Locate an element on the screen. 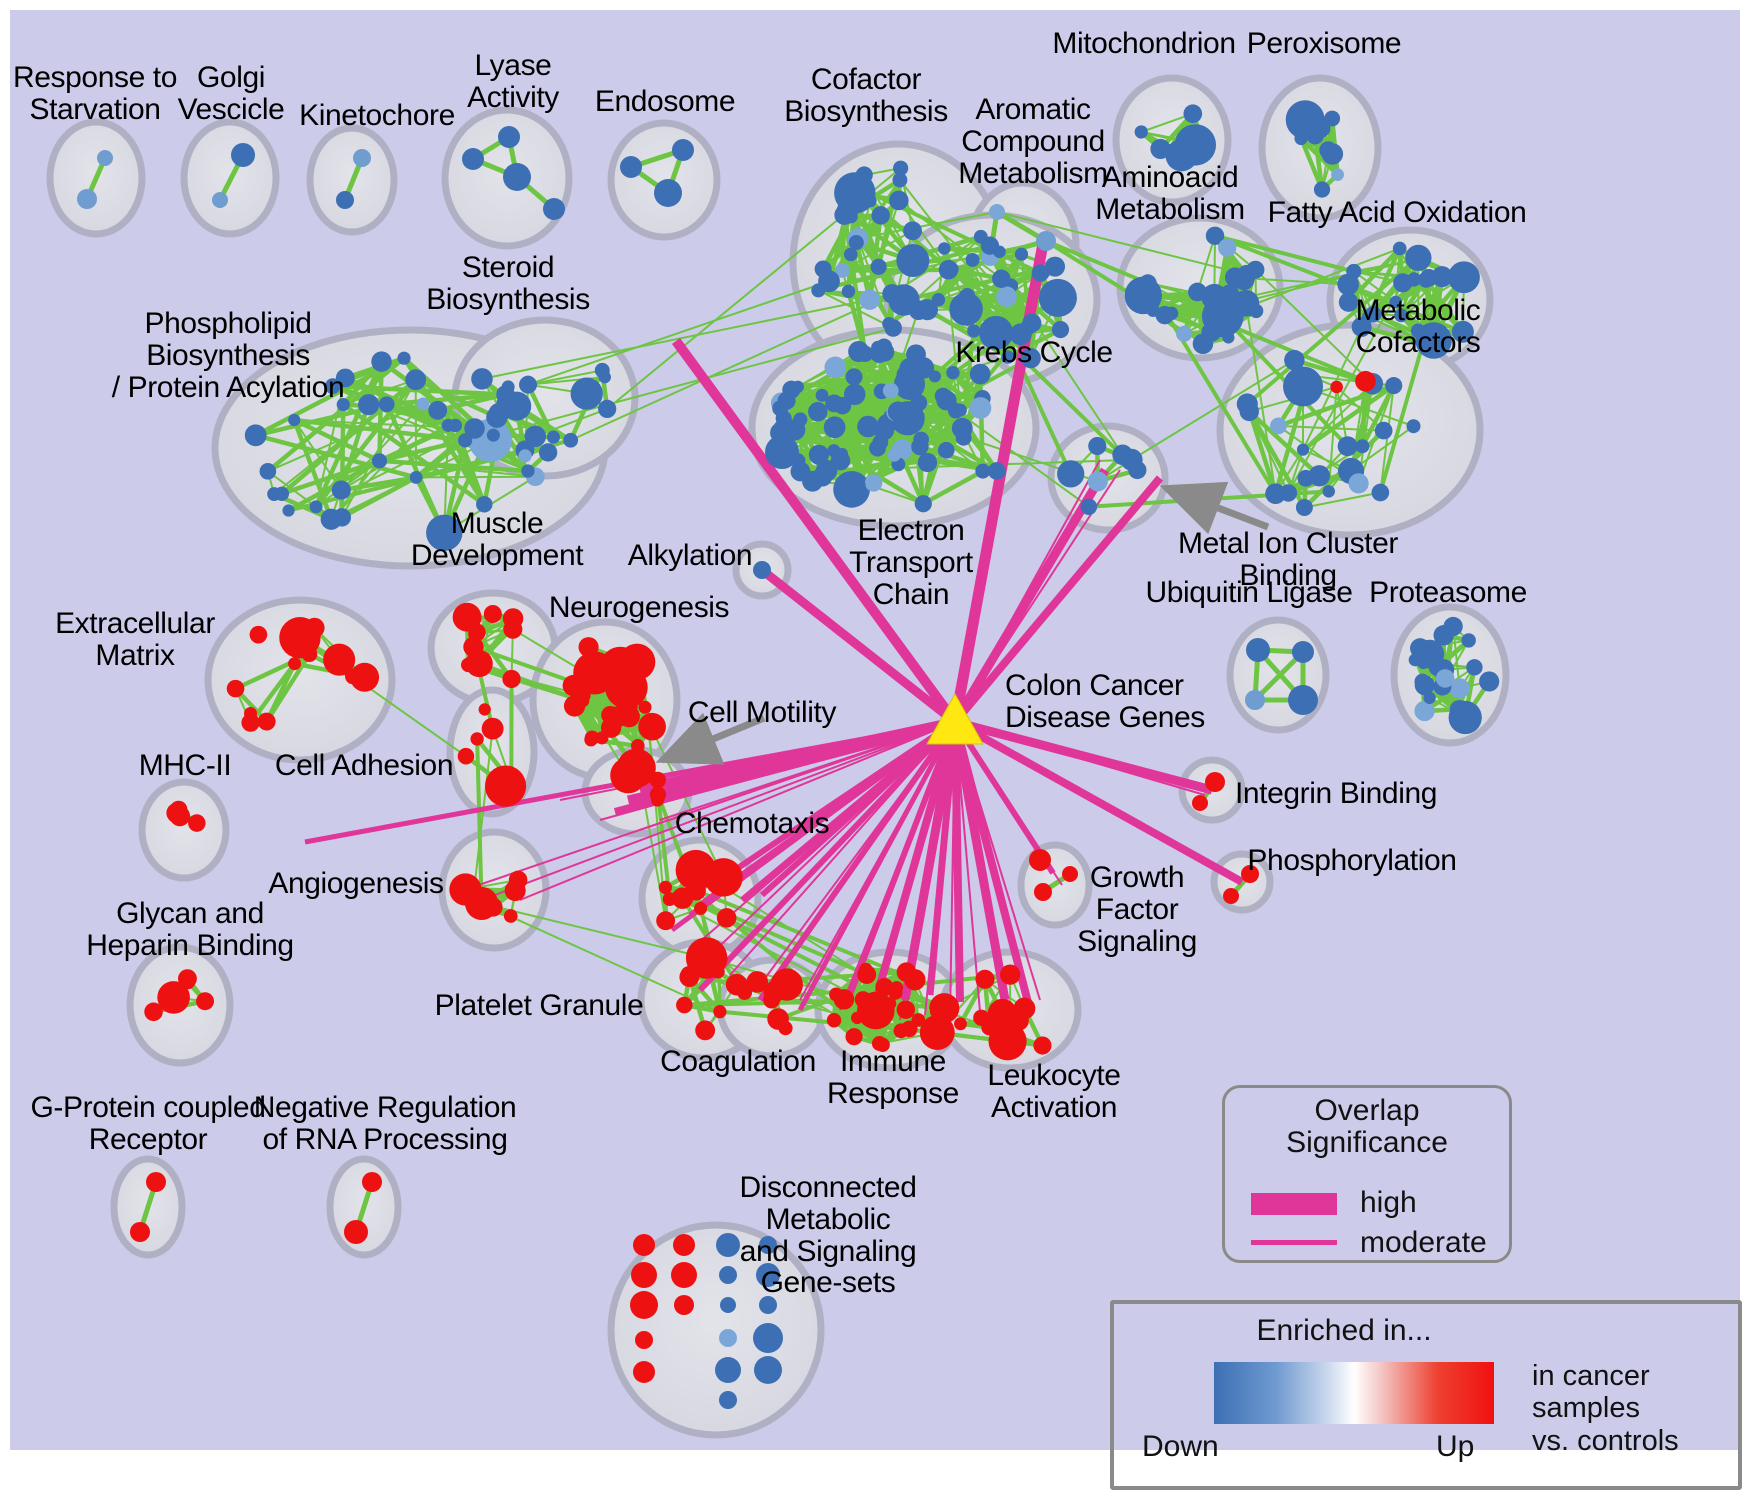  colon-cancer-hub-triangle is located at coordinates (955, 718).